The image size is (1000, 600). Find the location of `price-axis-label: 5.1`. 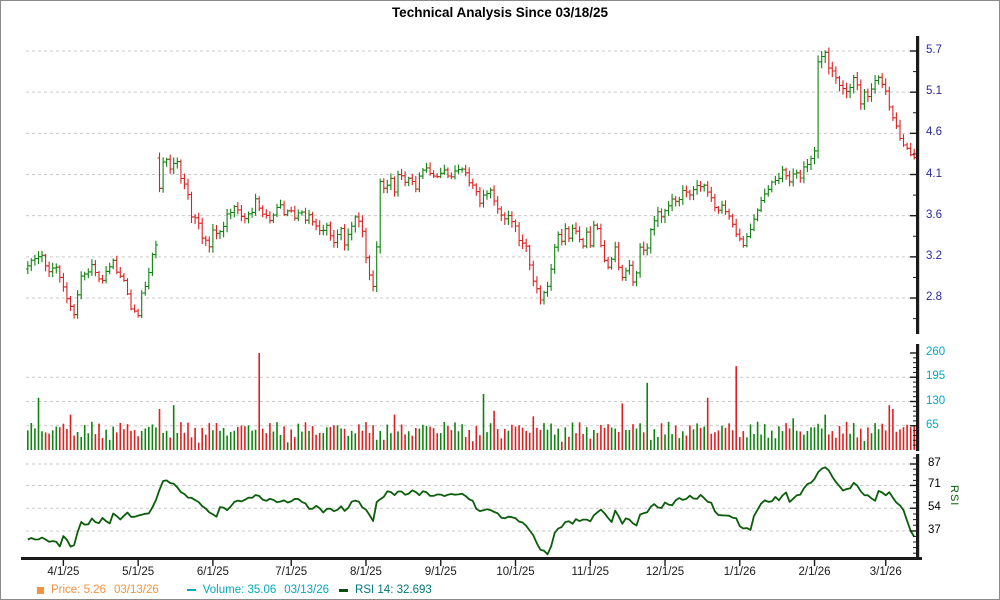

price-axis-label: 5.1 is located at coordinates (934, 91).